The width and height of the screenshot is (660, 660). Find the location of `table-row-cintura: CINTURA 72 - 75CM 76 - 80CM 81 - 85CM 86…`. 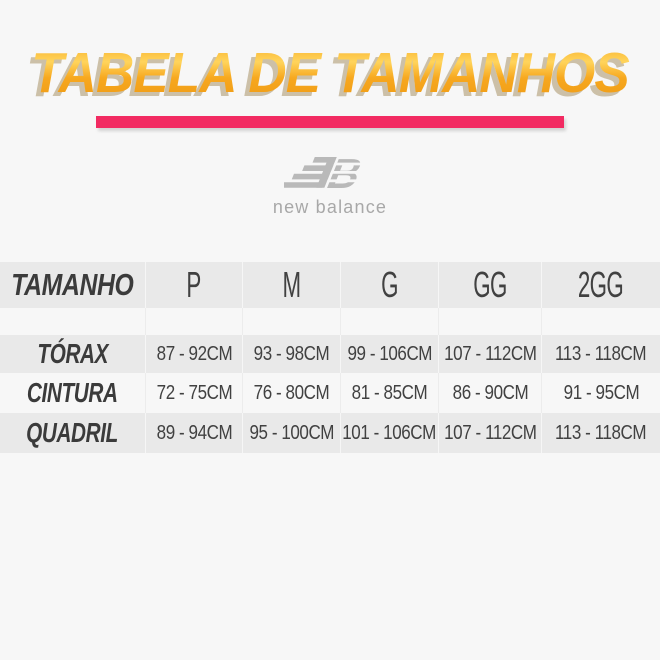

table-row-cintura: CINTURA 72 - 75CM 76 - 80CM 81 - 85CM 86… is located at coordinates (330, 393).